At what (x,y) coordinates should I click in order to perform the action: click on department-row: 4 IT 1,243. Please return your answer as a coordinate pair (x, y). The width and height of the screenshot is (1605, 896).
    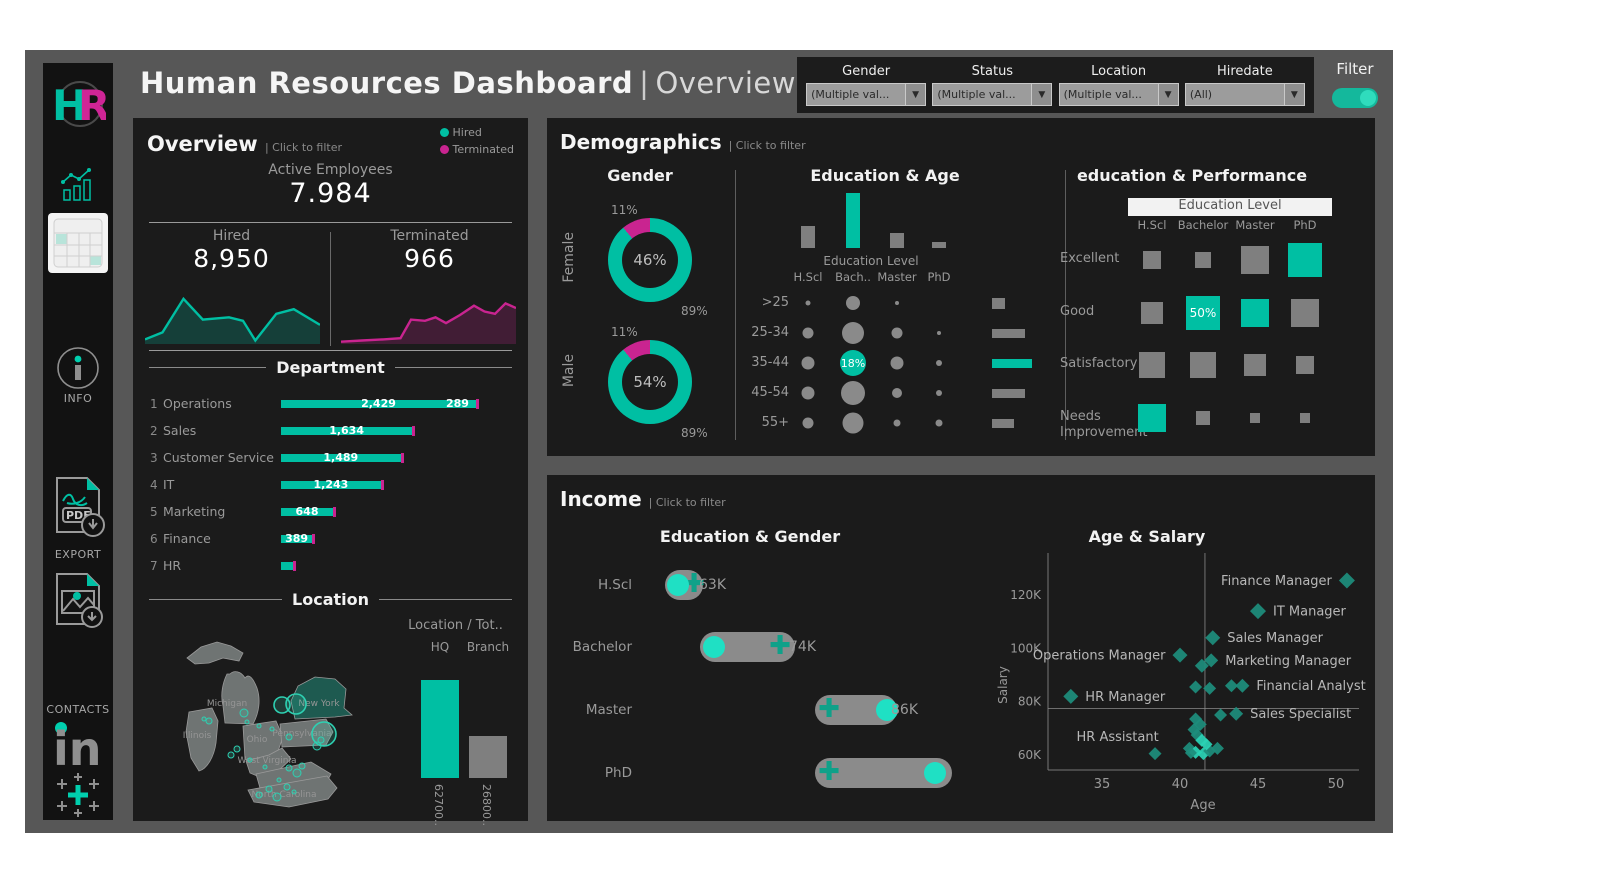
    Looking at the image, I should click on (330, 484).